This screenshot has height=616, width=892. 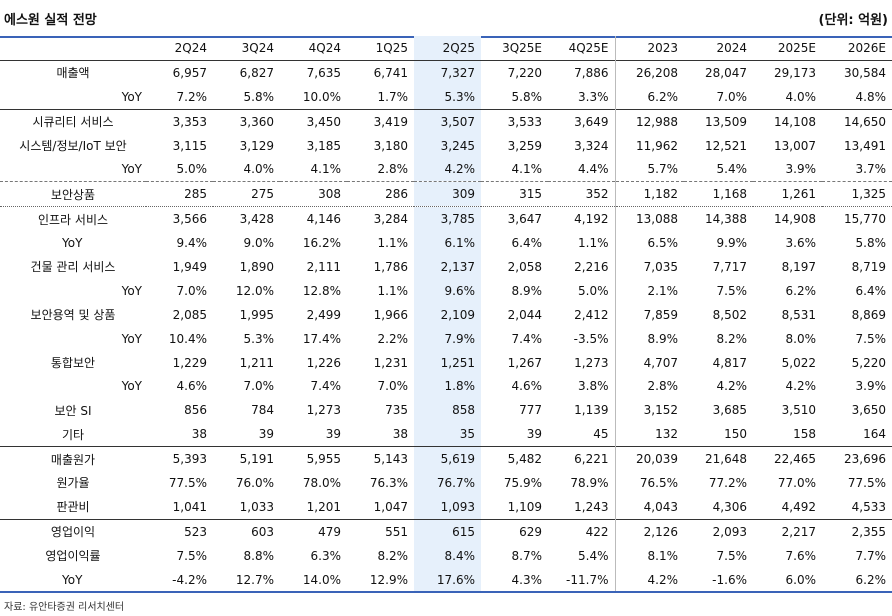 I want to click on table-cell: 3,685, so click(x=729, y=410).